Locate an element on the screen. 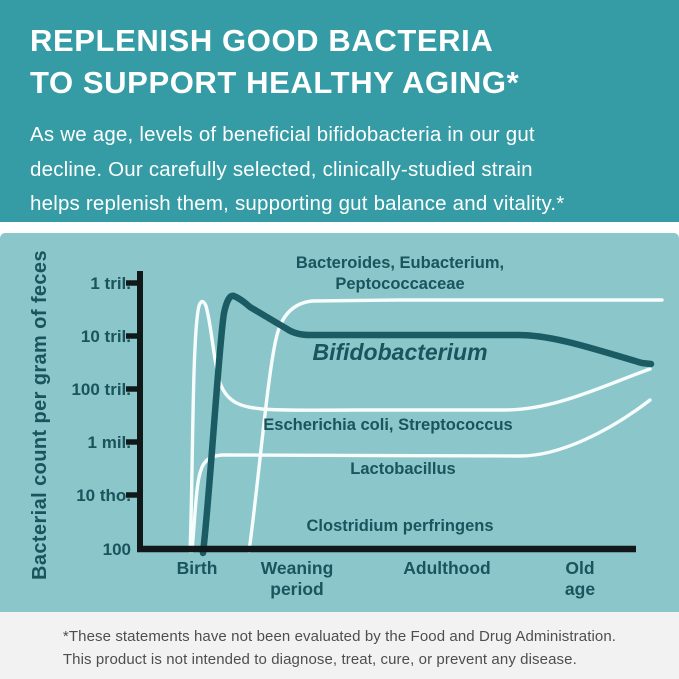 This screenshot has width=679, height=679. xtick-birth: Birth is located at coordinates (197, 568).